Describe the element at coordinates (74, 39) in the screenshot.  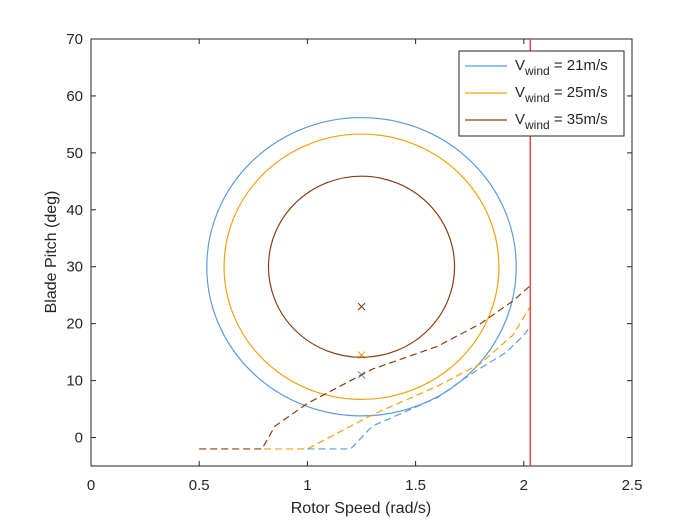
I see `y-tick-label: 70` at that location.